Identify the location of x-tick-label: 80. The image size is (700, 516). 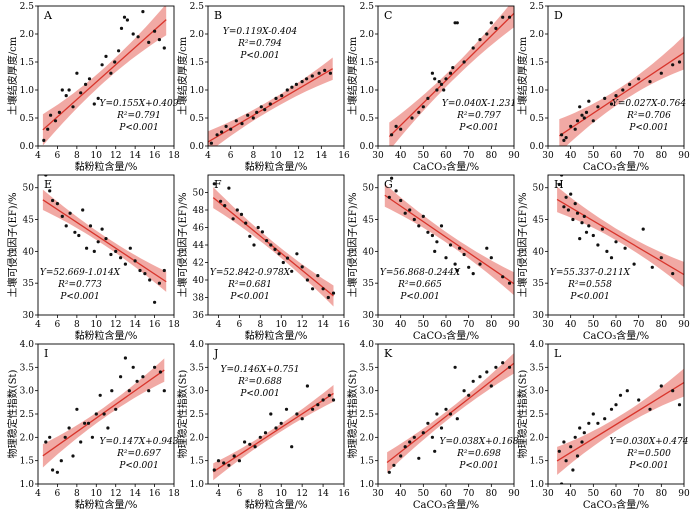
(662, 494).